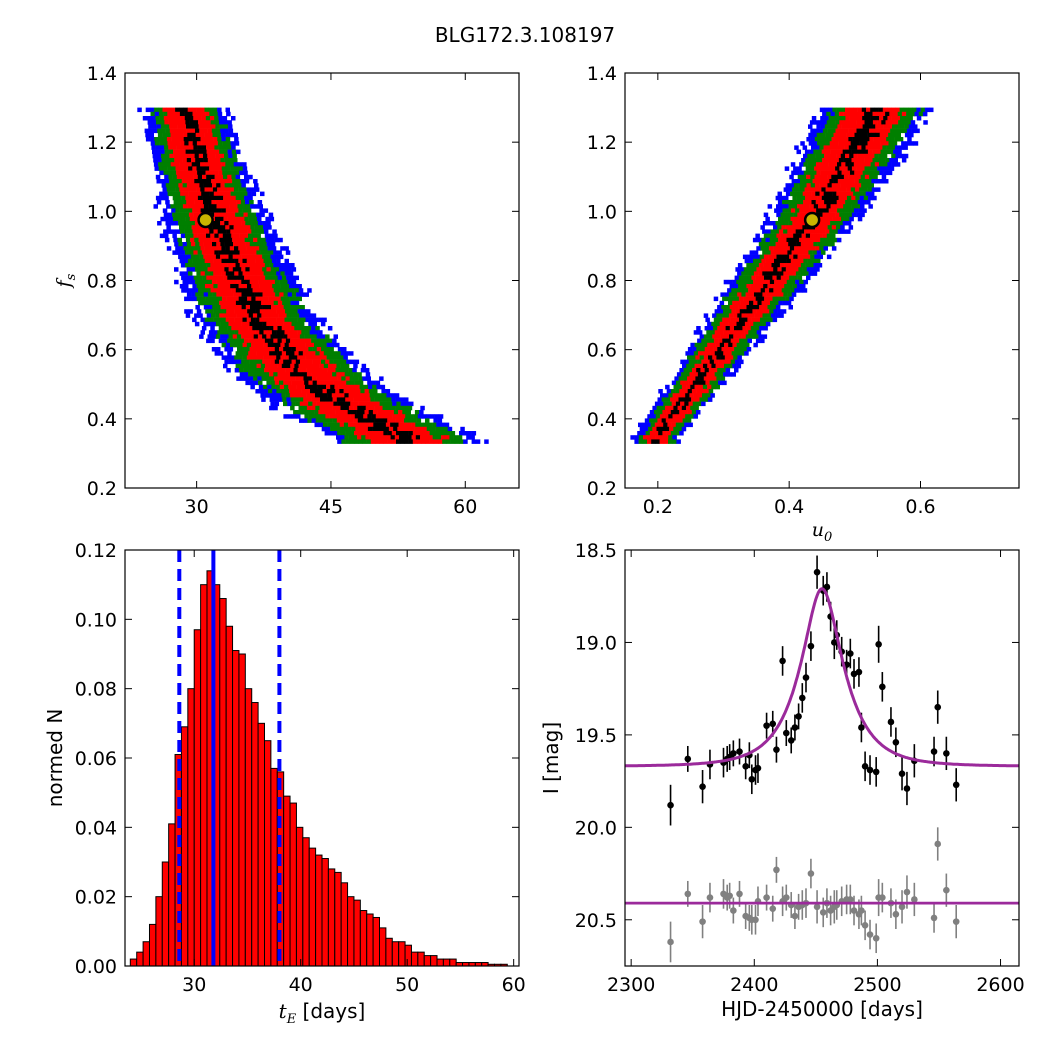  What do you see at coordinates (370, 940) in the screenshot?
I see `histogram-bar` at bounding box center [370, 940].